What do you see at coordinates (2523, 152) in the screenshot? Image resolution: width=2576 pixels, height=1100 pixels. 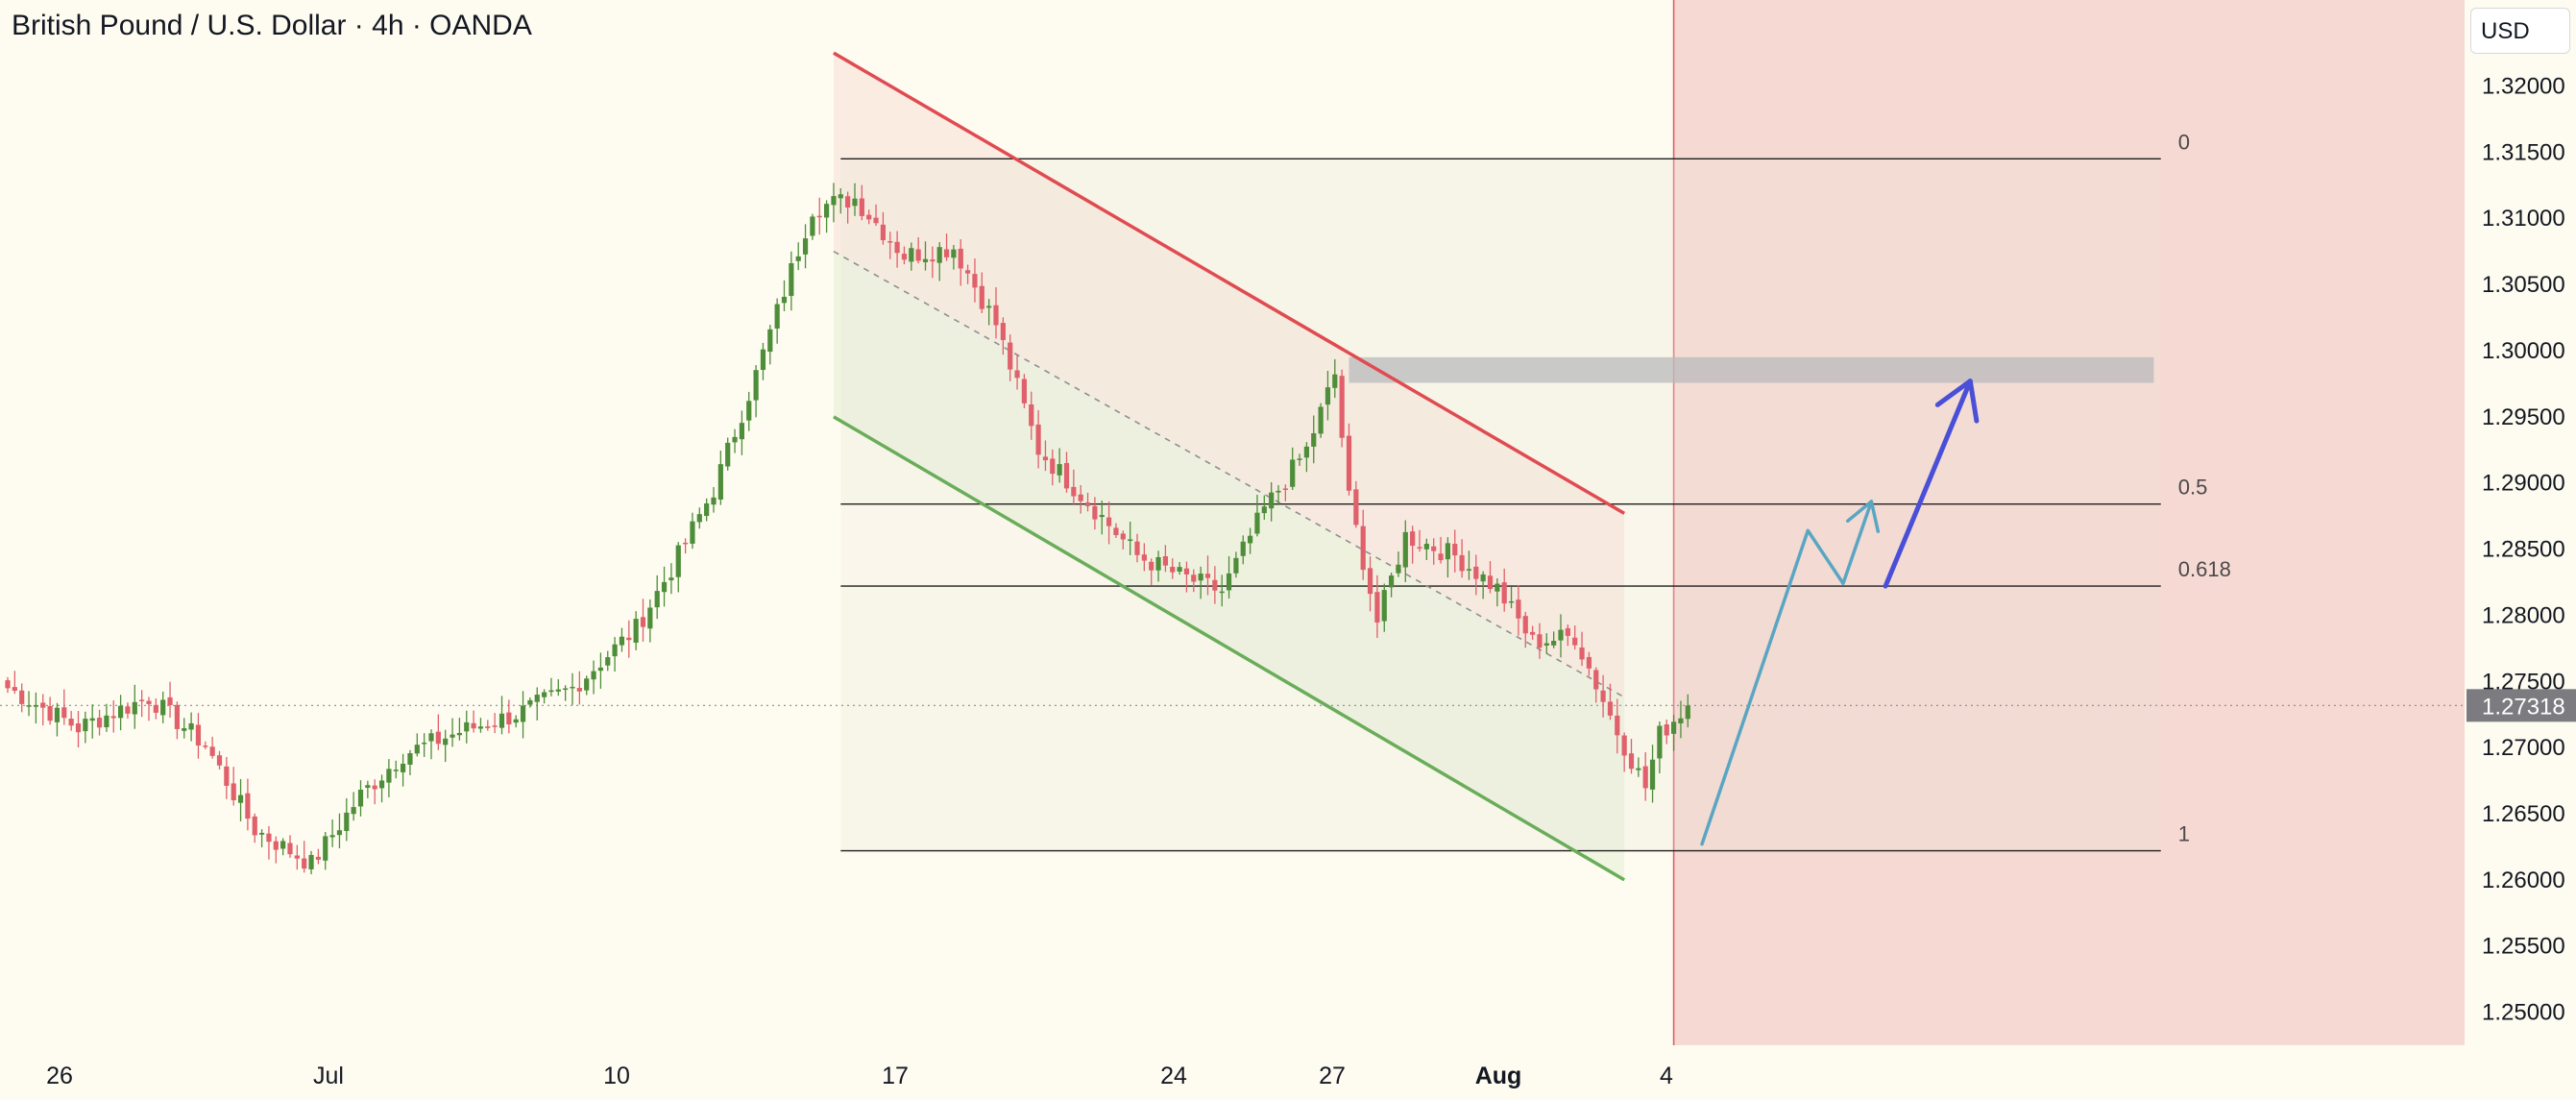 I see `price-tick-label: 1.31500` at bounding box center [2523, 152].